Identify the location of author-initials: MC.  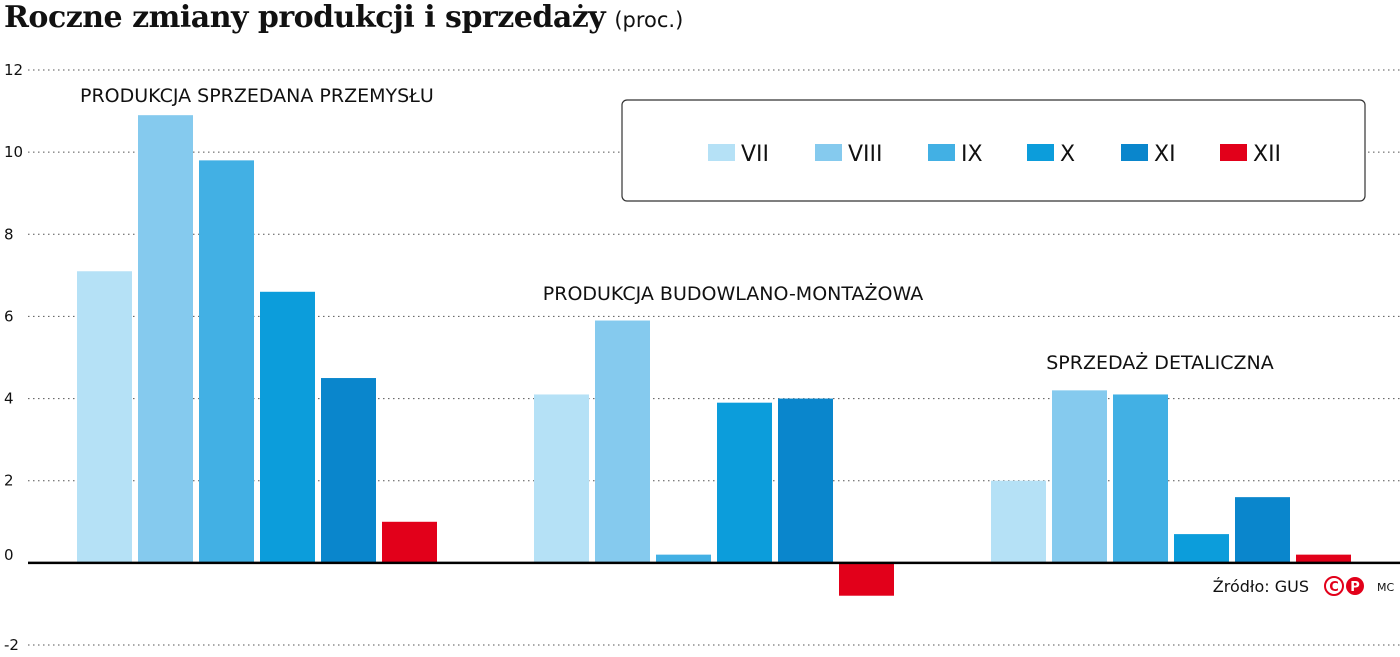
(1385, 587).